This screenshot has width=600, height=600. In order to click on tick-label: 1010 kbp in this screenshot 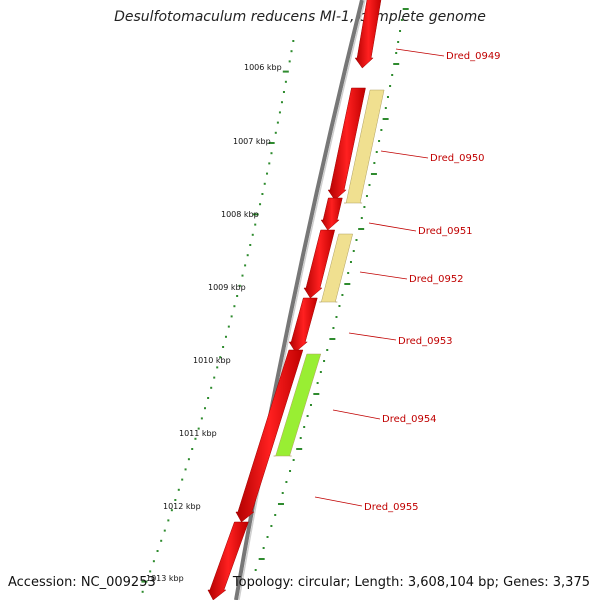, I will do `click(212, 360)`.